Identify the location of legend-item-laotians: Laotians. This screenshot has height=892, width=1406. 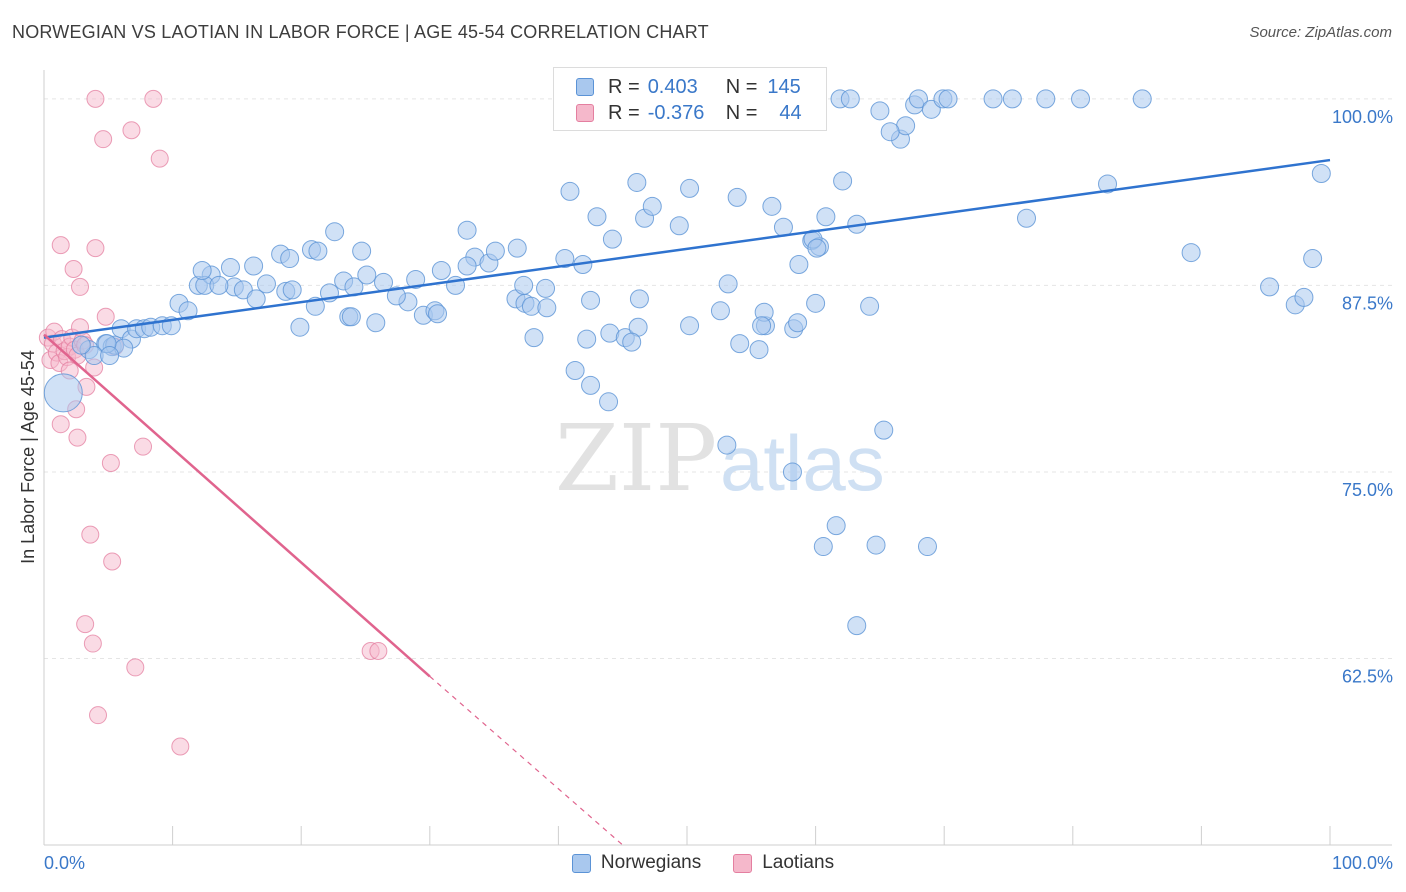
(783, 863).